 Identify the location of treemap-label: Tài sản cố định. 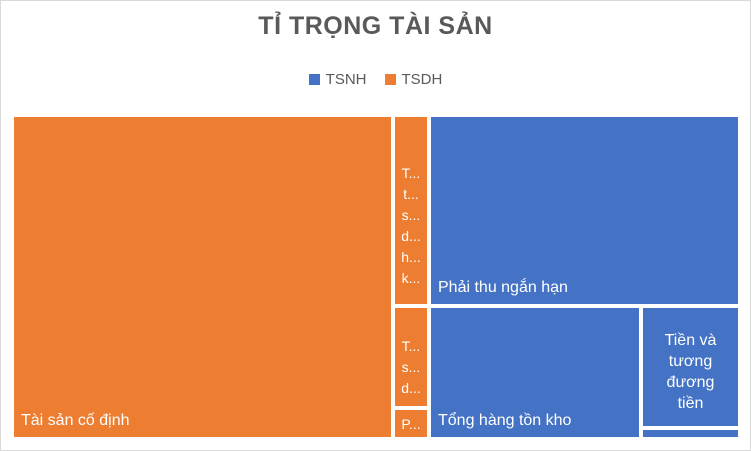
(75, 420).